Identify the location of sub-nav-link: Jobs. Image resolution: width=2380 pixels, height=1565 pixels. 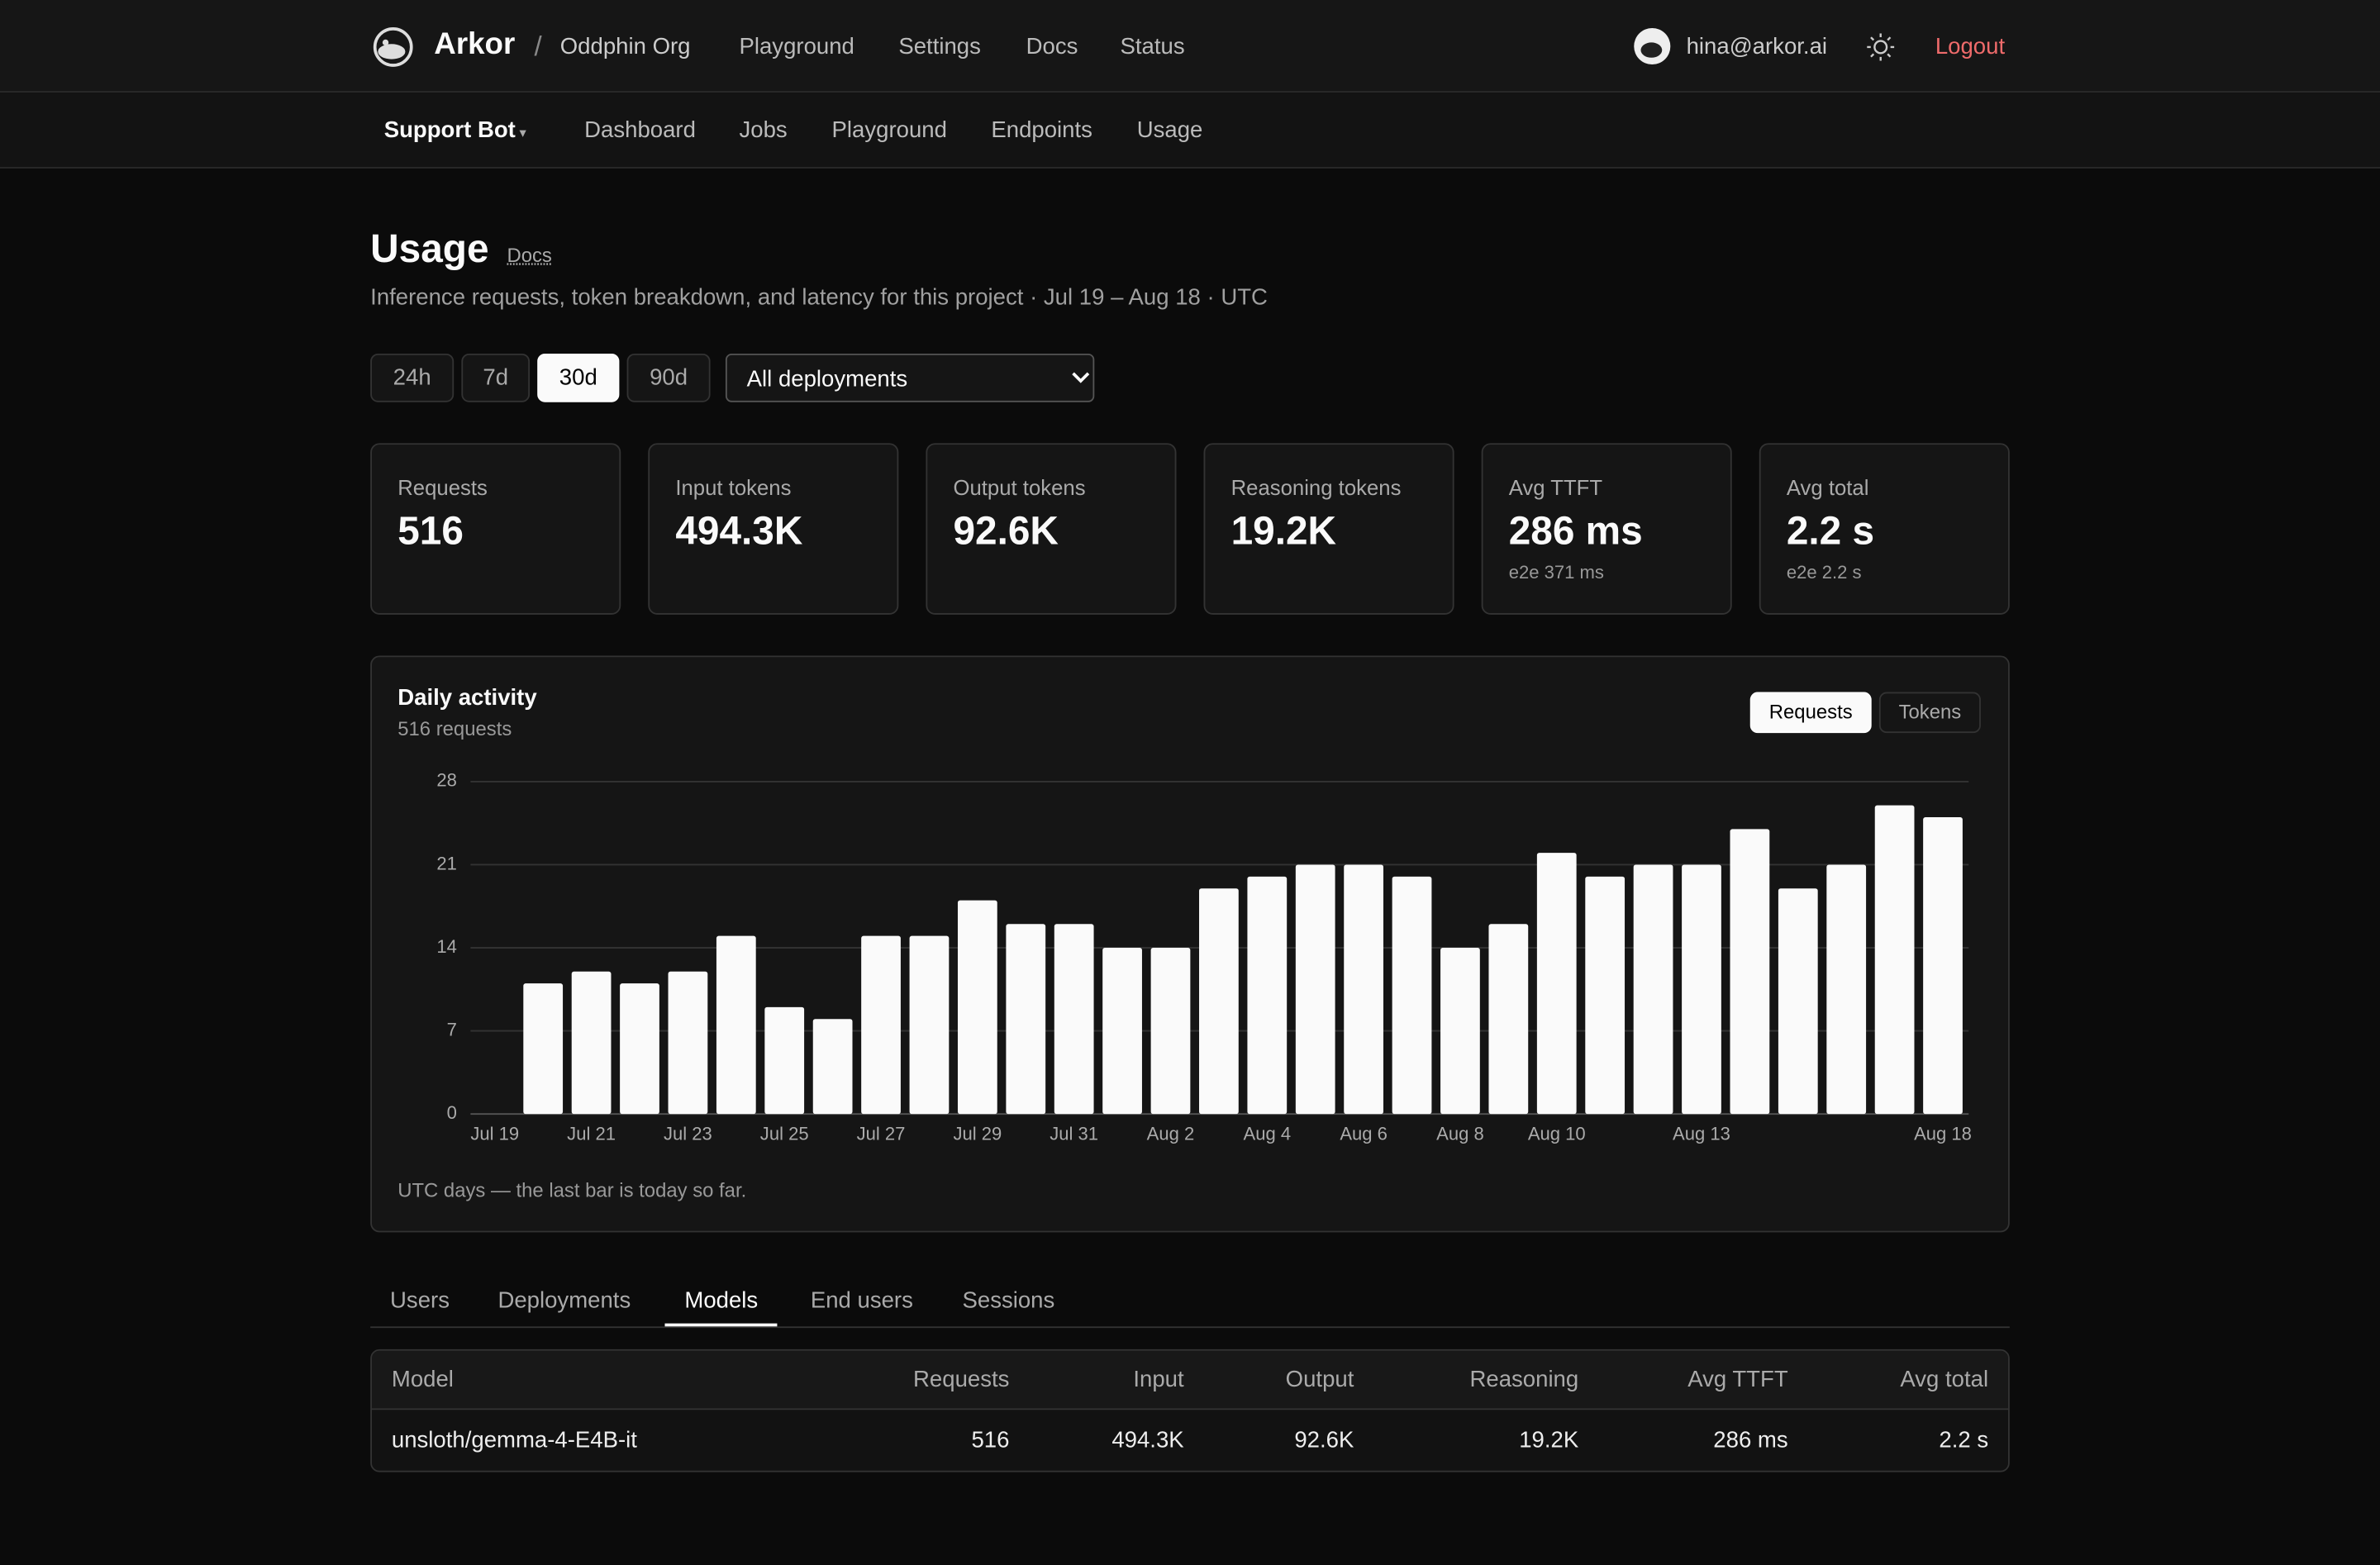
(763, 130).